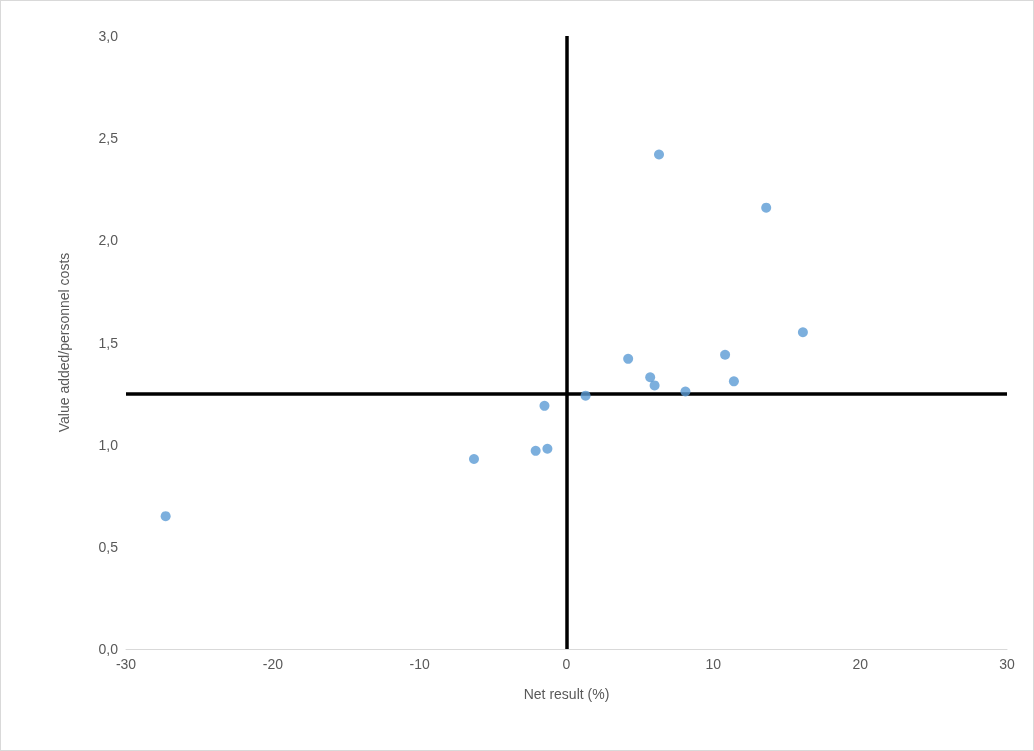 This screenshot has width=1034, height=751. I want to click on x-tick-label: -30, so click(126, 664).